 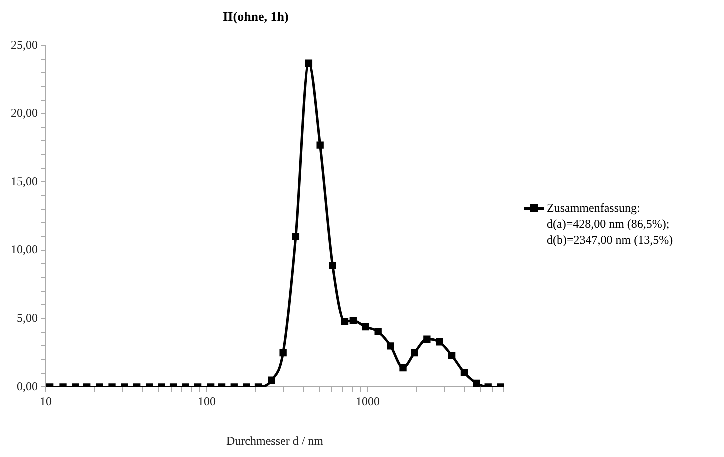 What do you see at coordinates (27, 318) in the screenshot?
I see `y-tick-label: 5,00` at bounding box center [27, 318].